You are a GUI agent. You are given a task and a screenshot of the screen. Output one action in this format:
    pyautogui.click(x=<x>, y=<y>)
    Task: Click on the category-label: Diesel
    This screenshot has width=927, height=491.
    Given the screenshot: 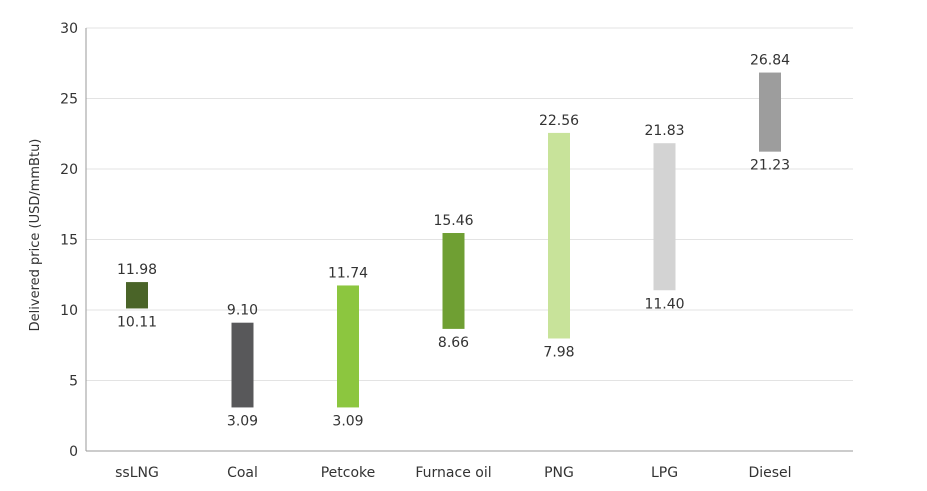 What is the action you would take?
    pyautogui.click(x=769, y=473)
    